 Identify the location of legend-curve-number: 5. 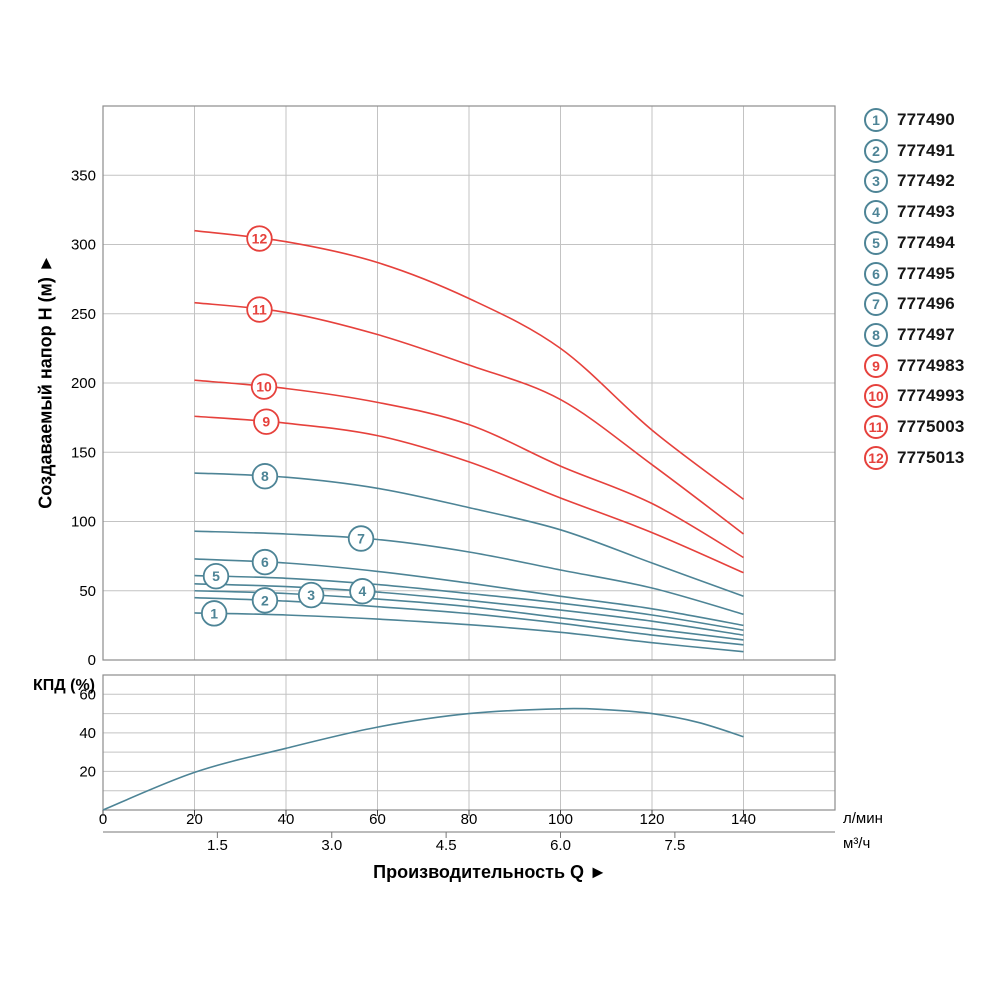
(876, 242).